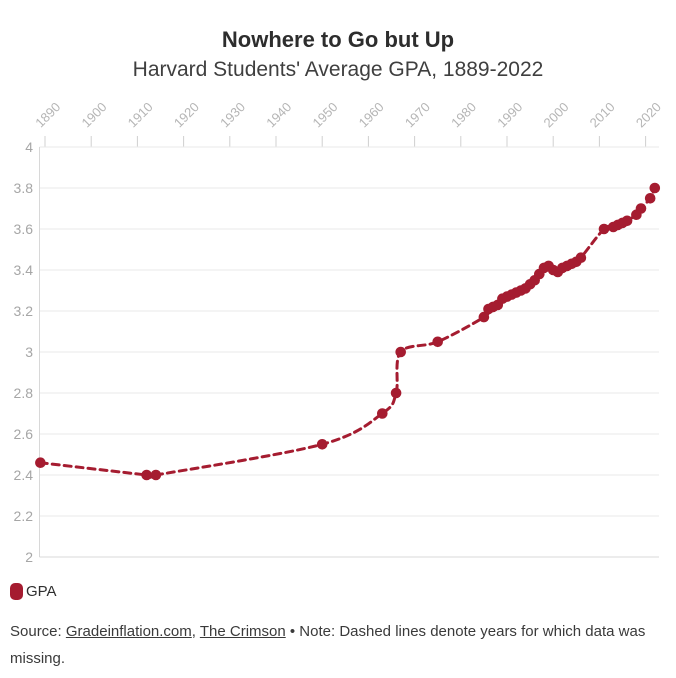 Image resolution: width=676 pixels, height=678 pixels. Describe the element at coordinates (24, 475) in the screenshot. I see `y-axis-tick-label: 2.4` at that location.